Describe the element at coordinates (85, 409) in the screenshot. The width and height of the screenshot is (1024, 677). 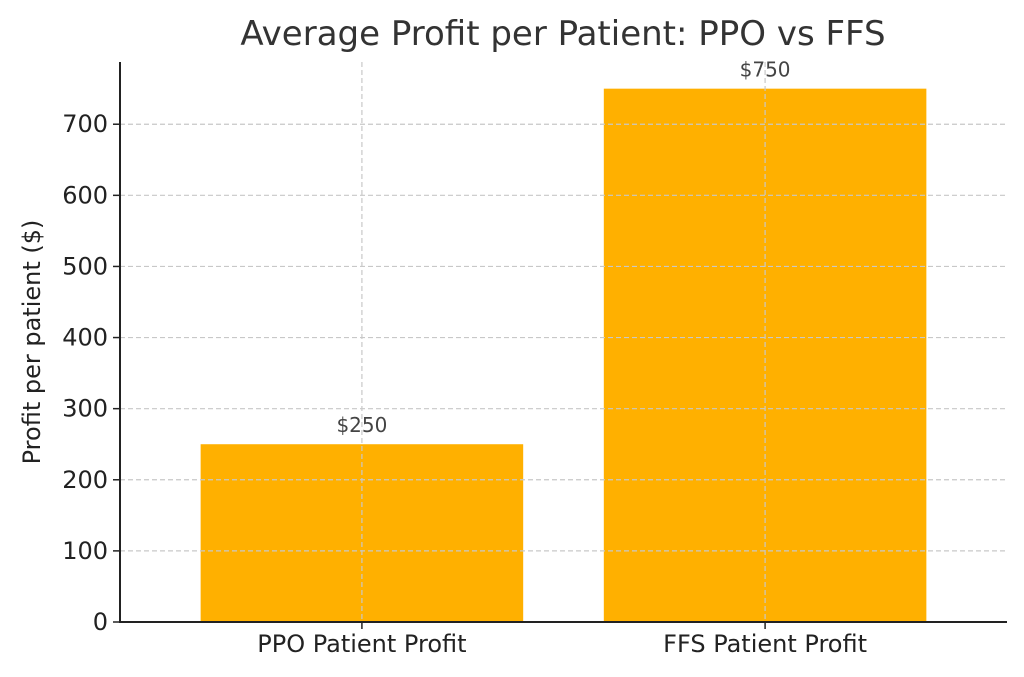
I see `y-tick-label: 300` at that location.